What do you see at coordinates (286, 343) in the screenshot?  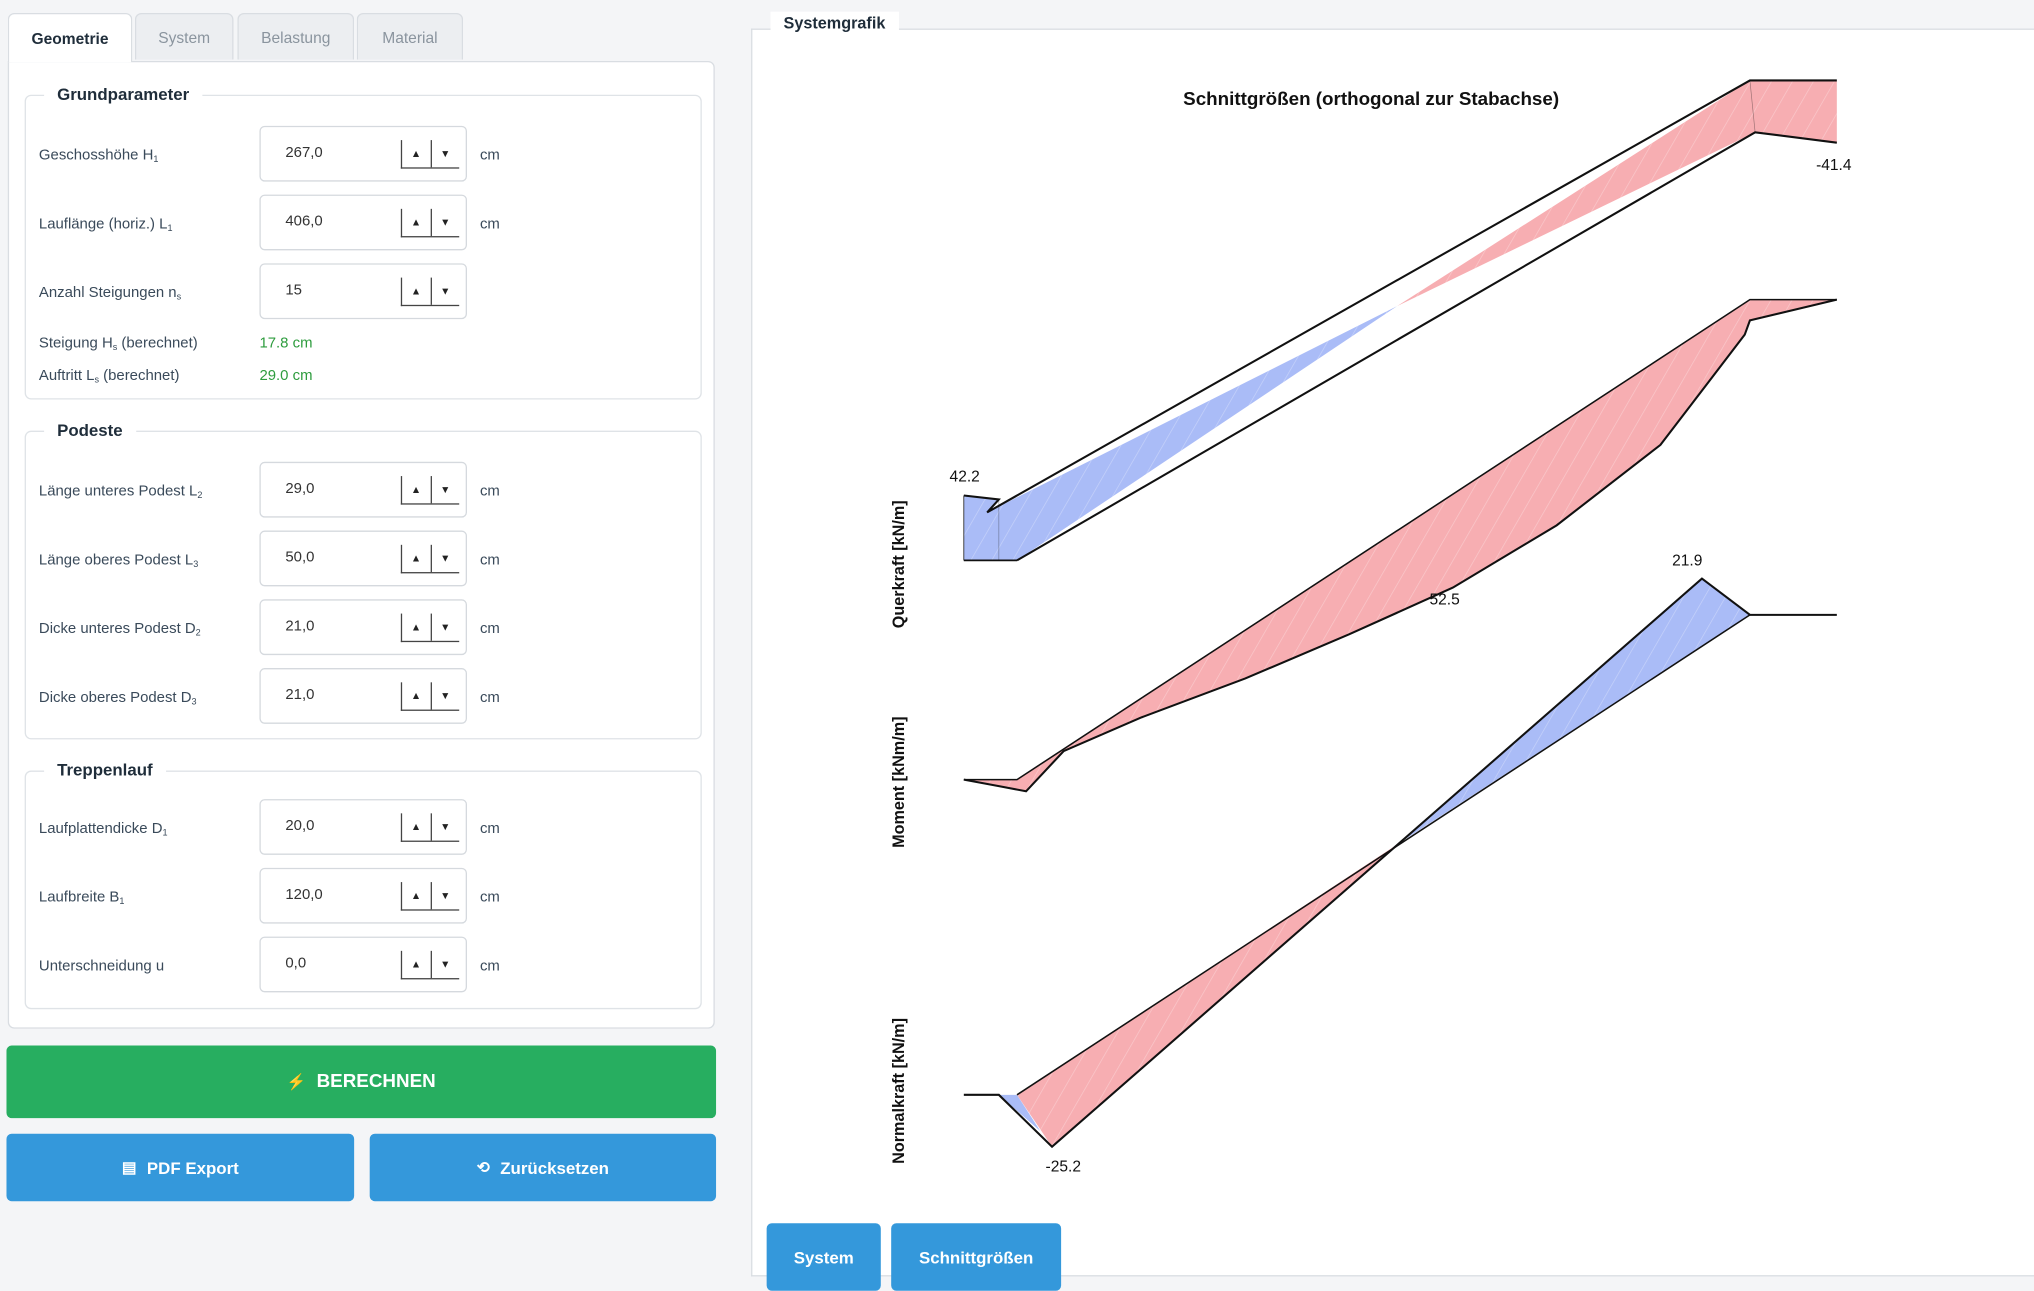 I see `computed-value-steigung: 17.8 cm` at bounding box center [286, 343].